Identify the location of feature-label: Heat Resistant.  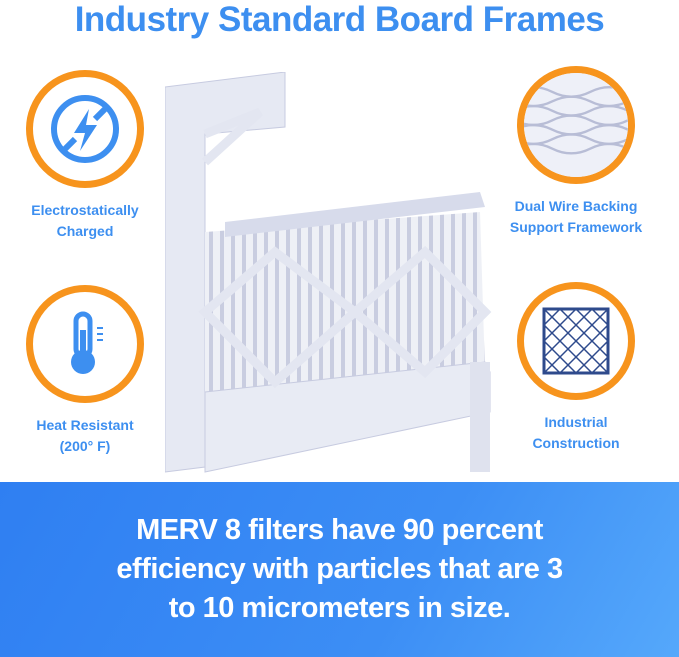
(85, 425).